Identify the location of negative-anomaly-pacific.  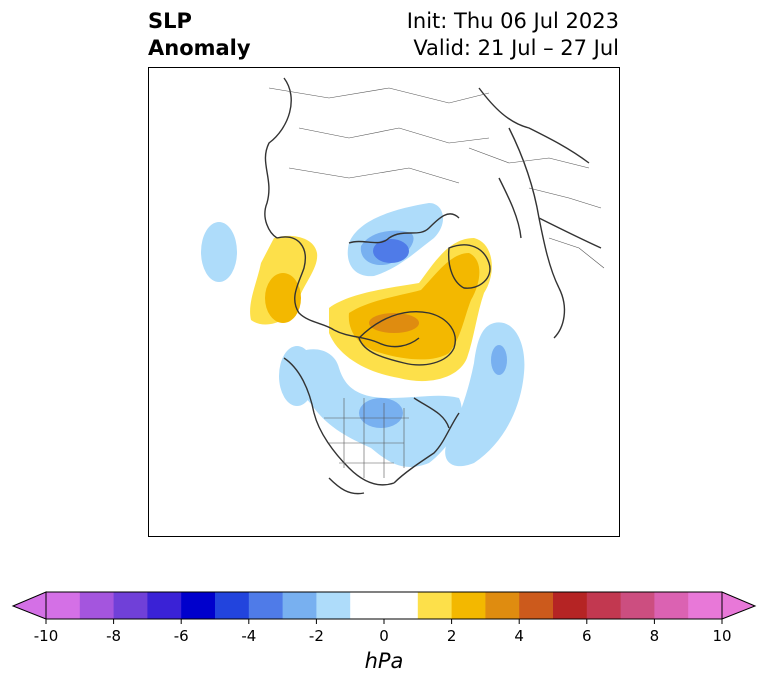
(219, 252).